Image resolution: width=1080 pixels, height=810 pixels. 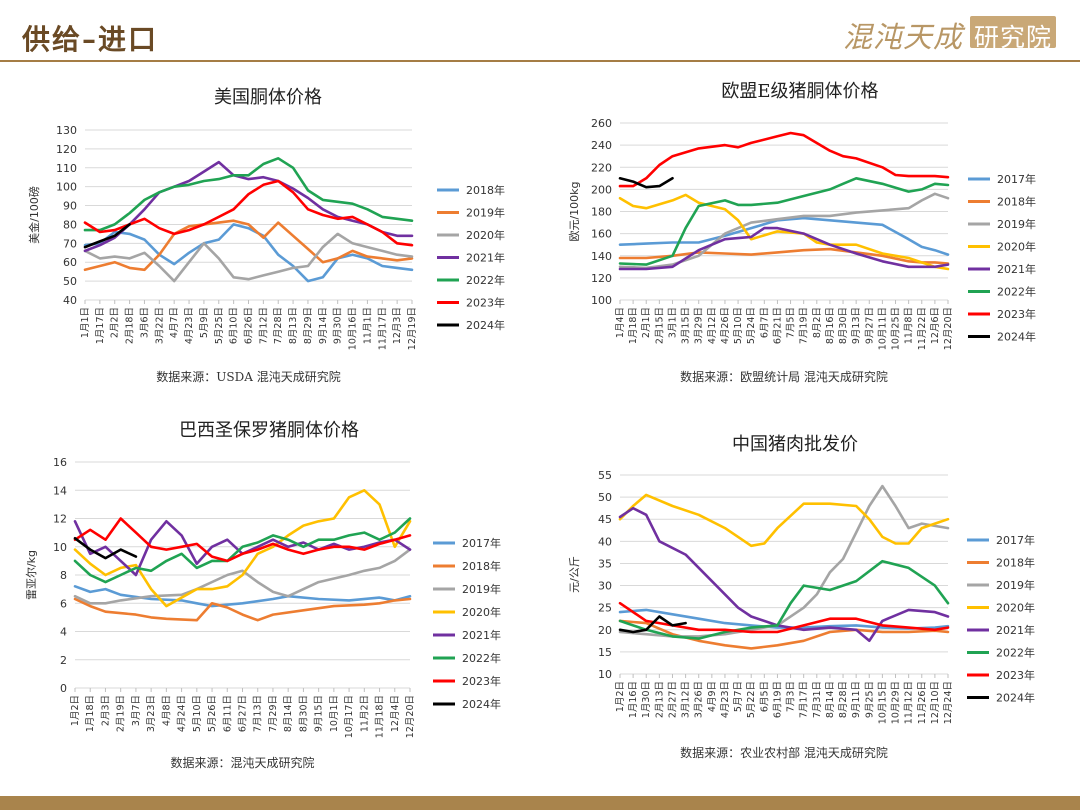 What do you see at coordinates (830, 325) in the screenshot?
I see `x-tick-label: 8月16日` at bounding box center [830, 325].